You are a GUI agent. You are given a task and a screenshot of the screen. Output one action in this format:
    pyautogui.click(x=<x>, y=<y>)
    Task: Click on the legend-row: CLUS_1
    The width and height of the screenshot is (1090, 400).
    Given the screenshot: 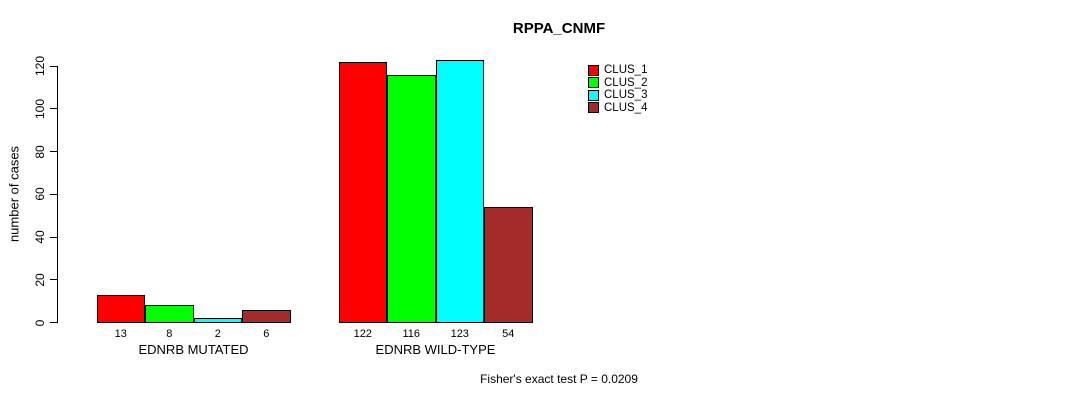 What is the action you would take?
    pyautogui.click(x=617, y=70)
    